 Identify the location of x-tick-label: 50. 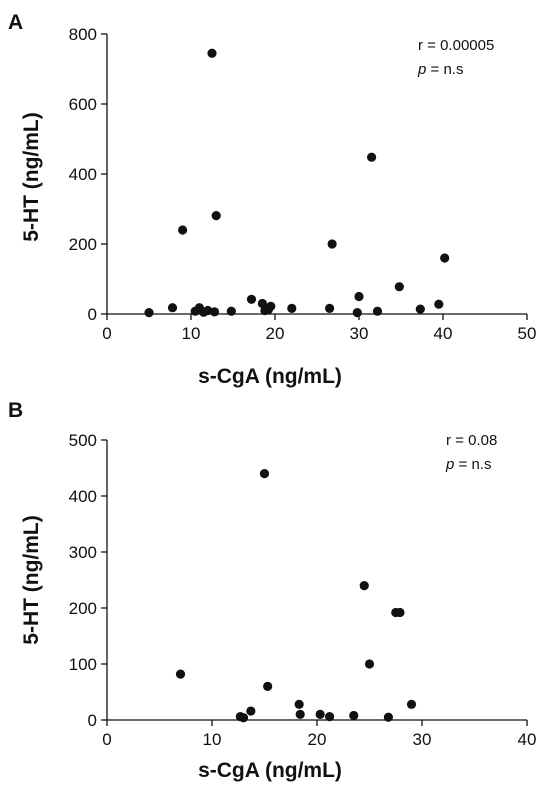
(527, 333).